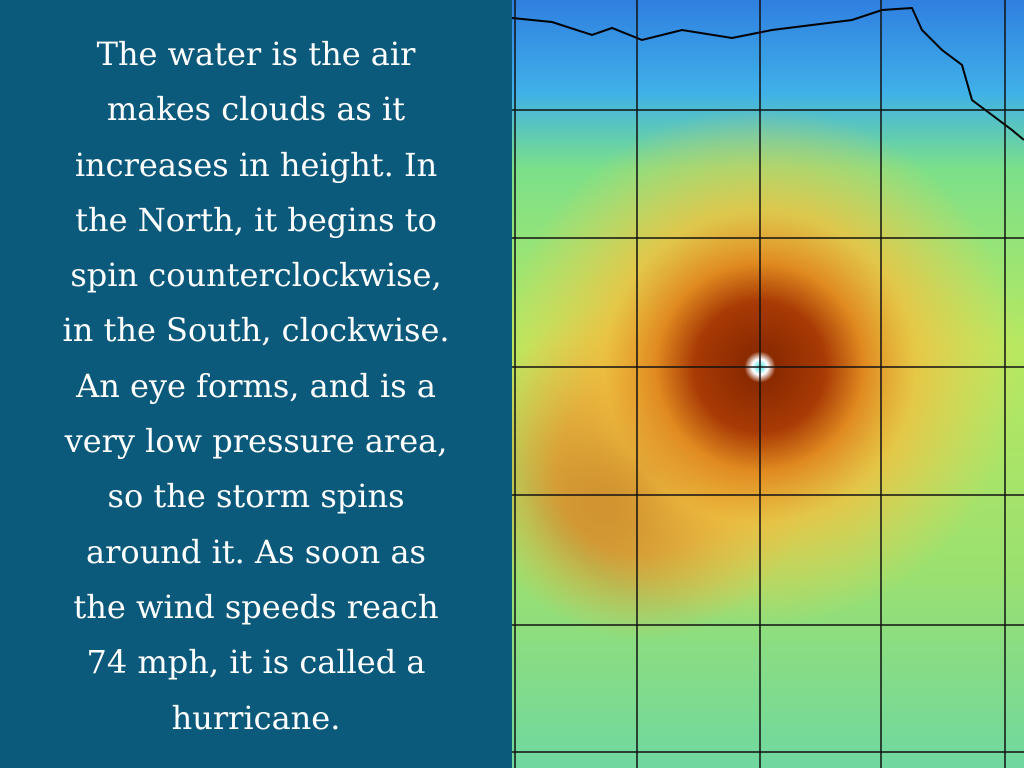 This screenshot has width=1024, height=768. What do you see at coordinates (768, 73) in the screenshot?
I see `coastline` at bounding box center [768, 73].